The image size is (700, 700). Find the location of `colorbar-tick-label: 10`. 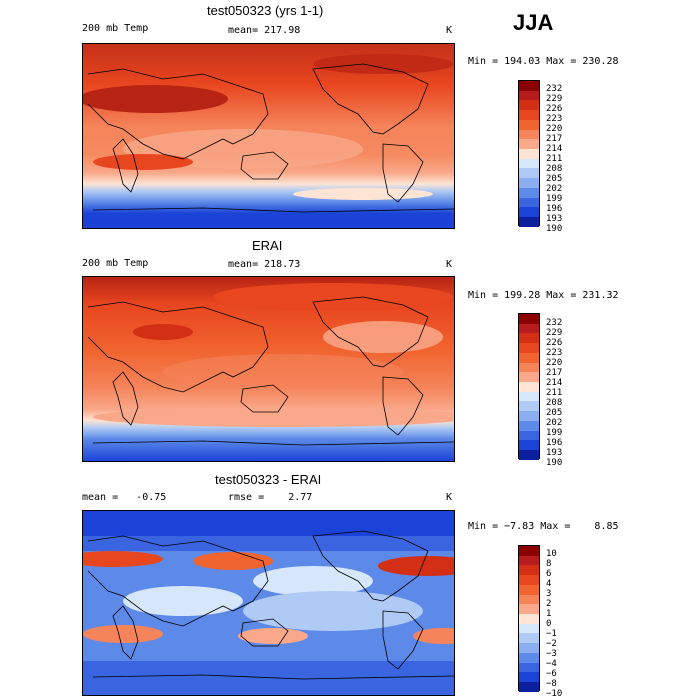

colorbar-tick-label: 10 is located at coordinates (551, 554).